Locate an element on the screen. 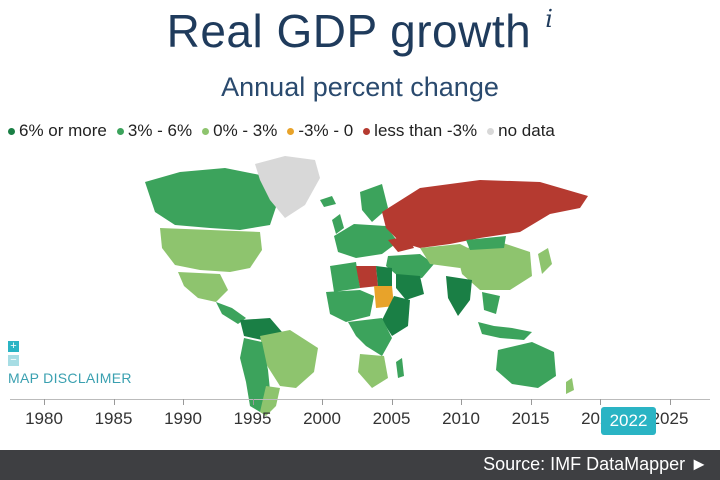 The width and height of the screenshot is (720, 480). region-new-zealand is located at coordinates (570, 386).